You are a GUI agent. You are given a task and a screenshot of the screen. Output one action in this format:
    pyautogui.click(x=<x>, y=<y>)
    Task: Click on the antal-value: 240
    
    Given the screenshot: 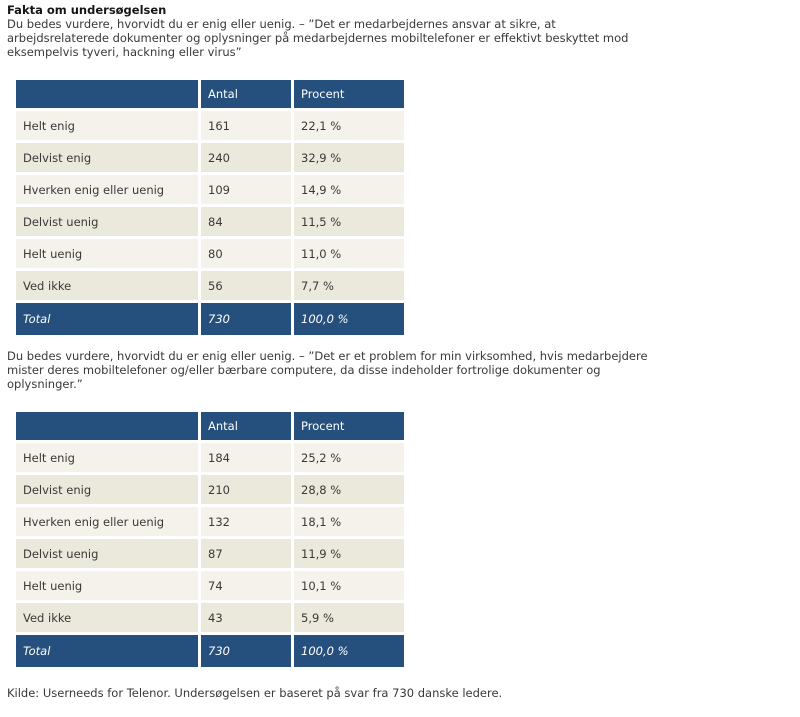 What is the action you would take?
    pyautogui.click(x=246, y=157)
    